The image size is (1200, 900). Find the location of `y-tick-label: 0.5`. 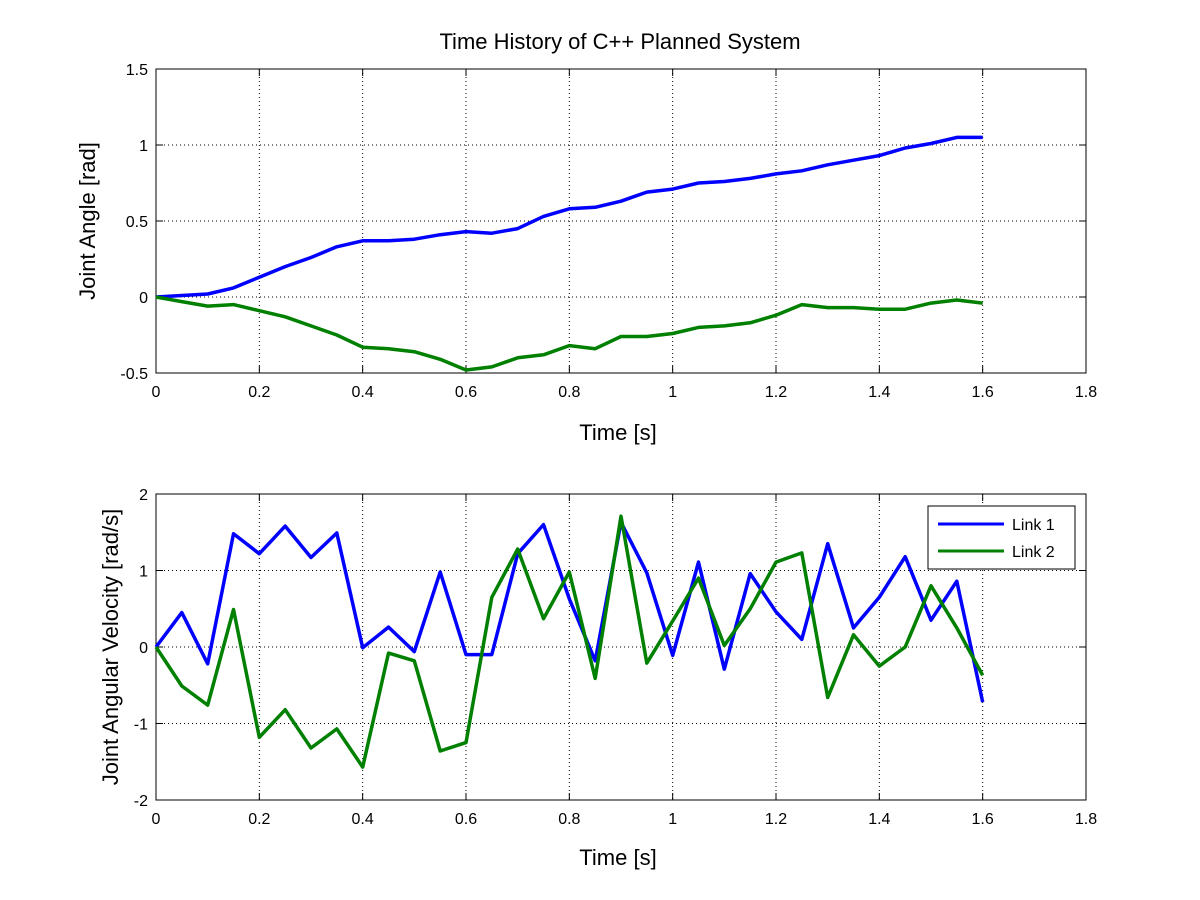

y-tick-label: 0.5 is located at coordinates (137, 222).